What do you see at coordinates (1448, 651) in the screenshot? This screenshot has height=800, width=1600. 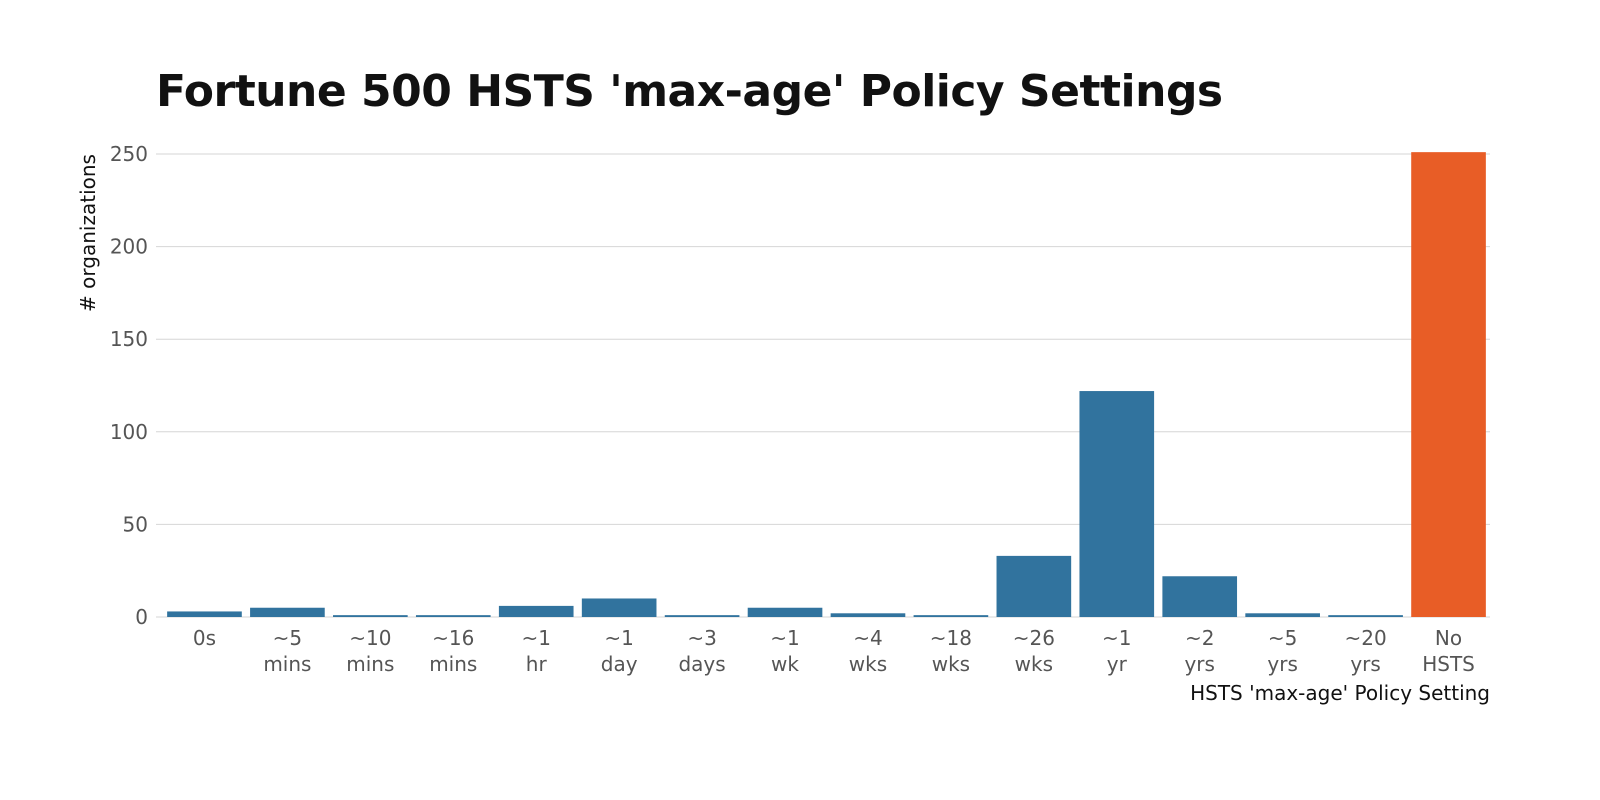 I see `x-tick-label: No HSTS` at bounding box center [1448, 651].